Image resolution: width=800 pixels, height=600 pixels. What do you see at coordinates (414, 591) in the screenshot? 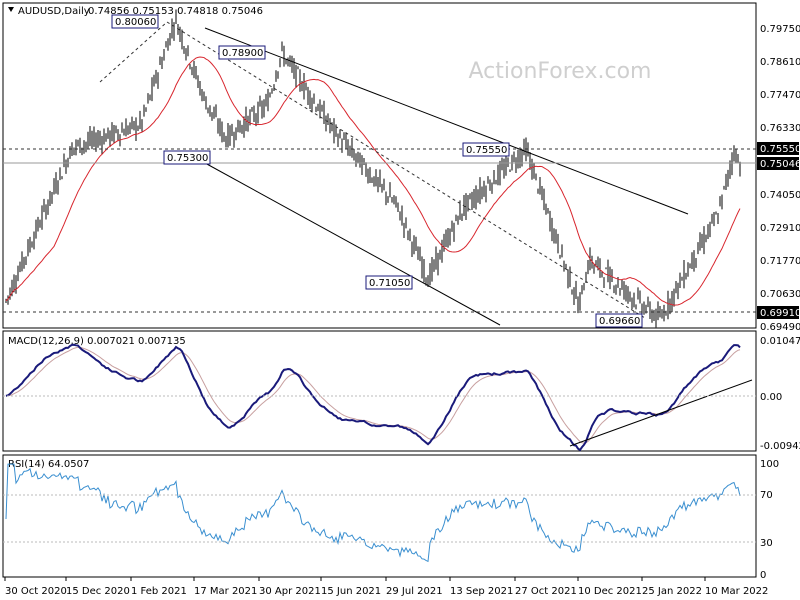
I see `x-tick: 29 Jul 2021` at bounding box center [414, 591].